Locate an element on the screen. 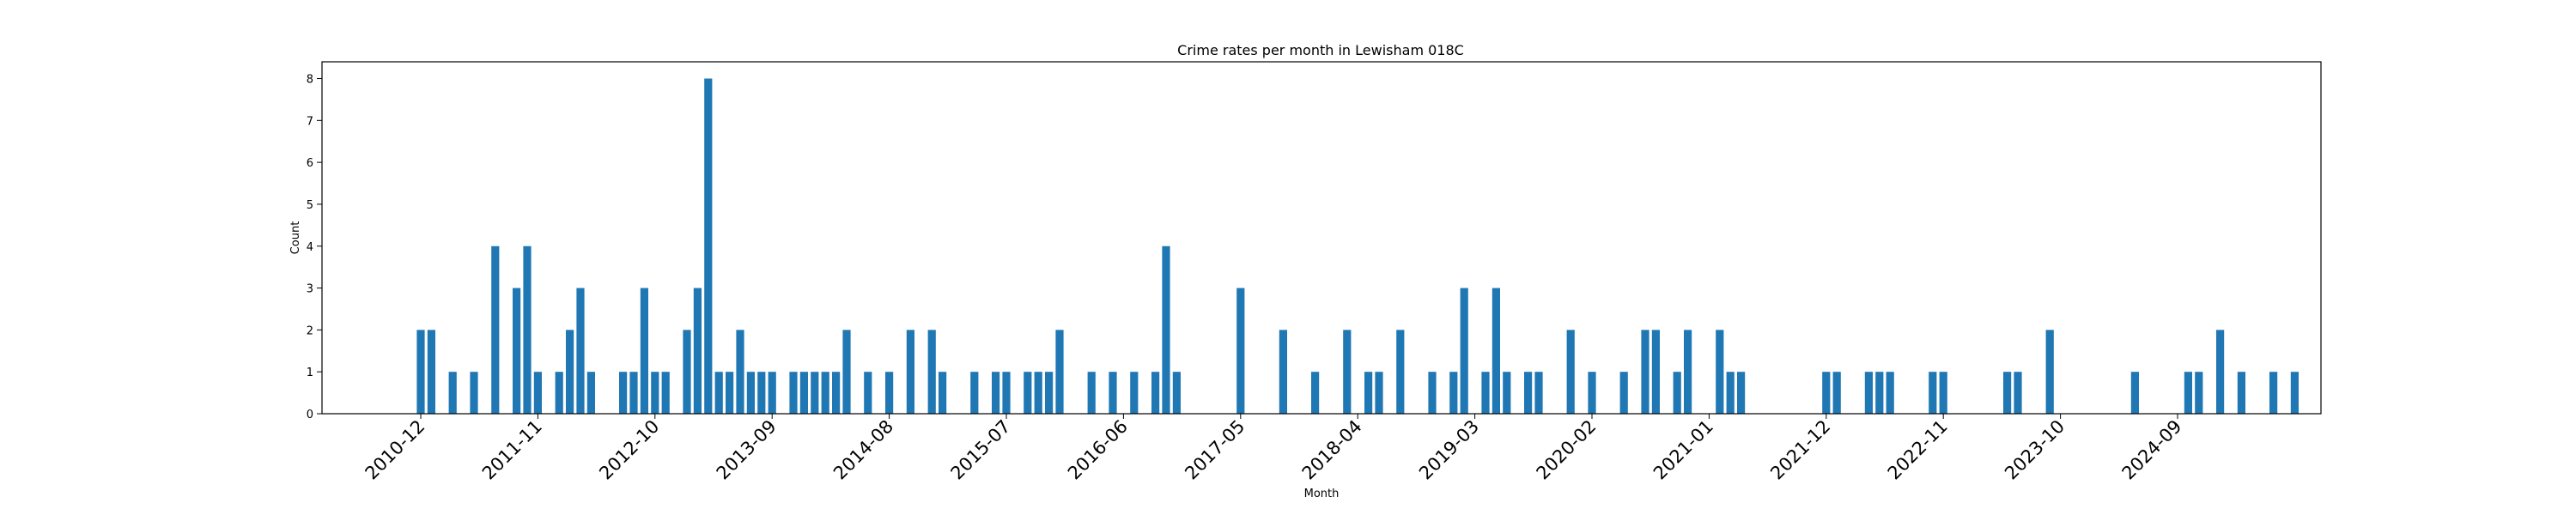 Image resolution: width=2576 pixels, height=515 pixels. y-axis: 0 1 2 3 4 5 6 7 8 is located at coordinates (314, 247).